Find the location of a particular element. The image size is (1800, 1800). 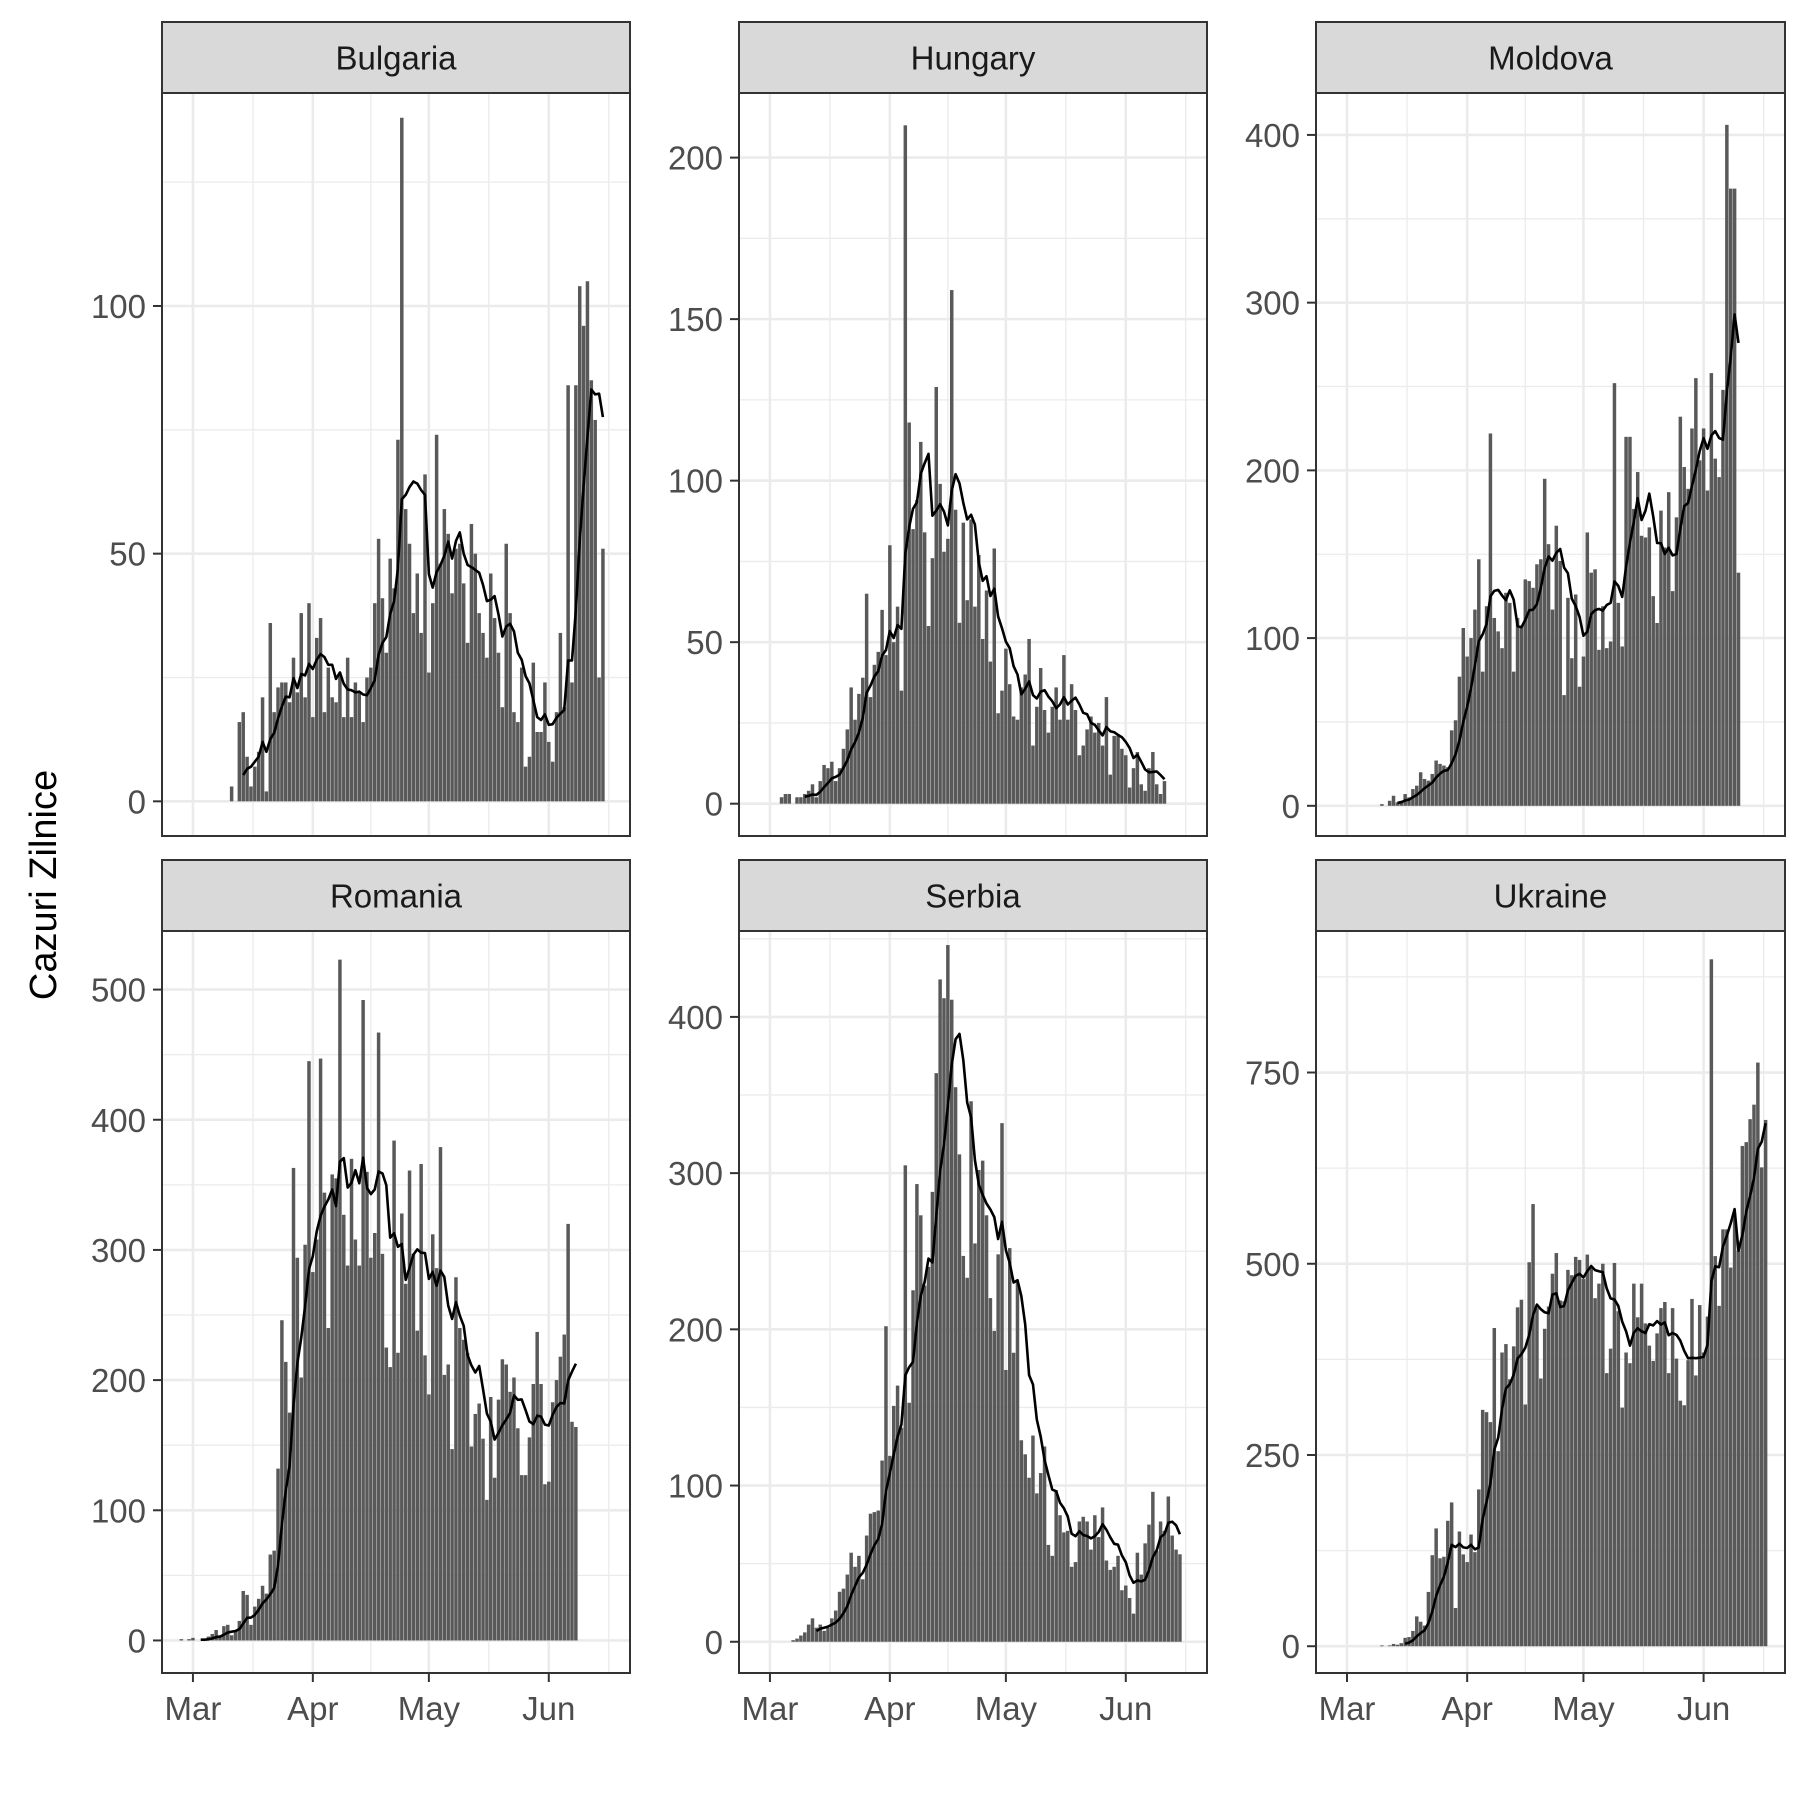

panel-background is located at coordinates (973, 1302).